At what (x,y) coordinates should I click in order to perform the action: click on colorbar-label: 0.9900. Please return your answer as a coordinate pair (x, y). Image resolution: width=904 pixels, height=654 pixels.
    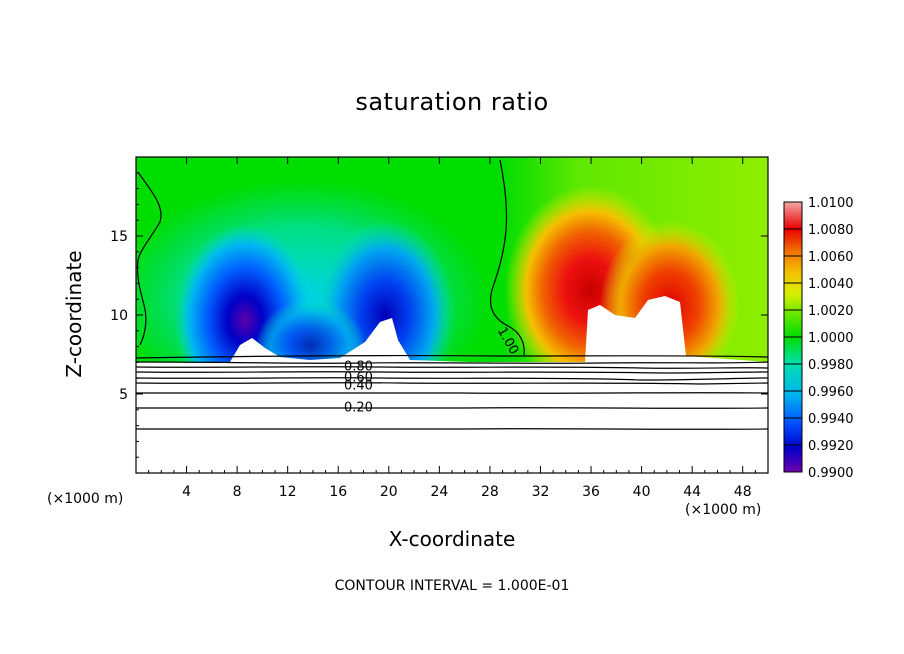
    Looking at the image, I should click on (831, 473).